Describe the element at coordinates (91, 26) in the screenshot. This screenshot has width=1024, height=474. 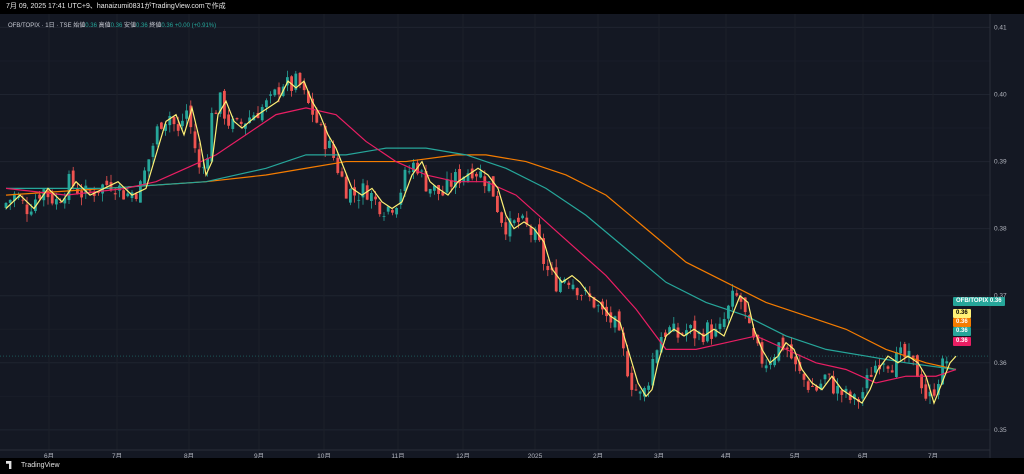
I see `legend-open: 0.36` at that location.